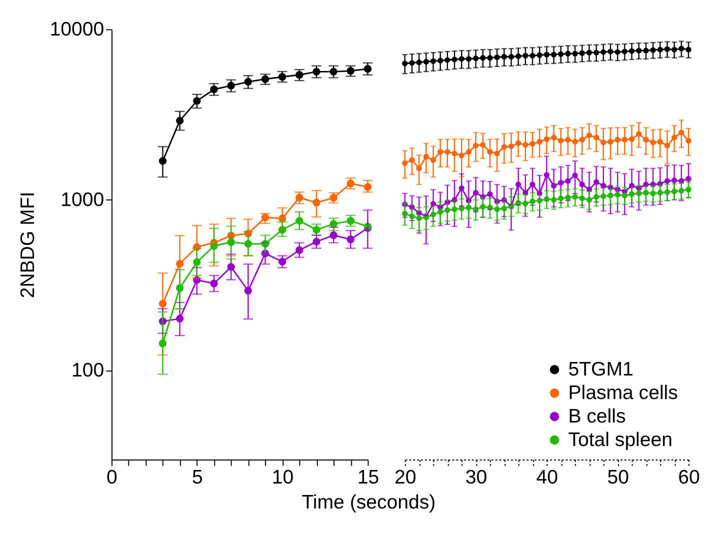 This screenshot has height=558, width=710. Describe the element at coordinates (597, 416) in the screenshot. I see `legend-label: B cells` at that location.